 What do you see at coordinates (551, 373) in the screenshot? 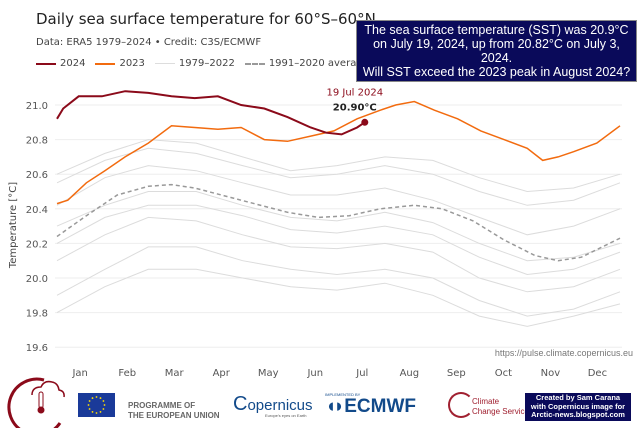
I see `x-tick-label: Nov` at bounding box center [551, 373].